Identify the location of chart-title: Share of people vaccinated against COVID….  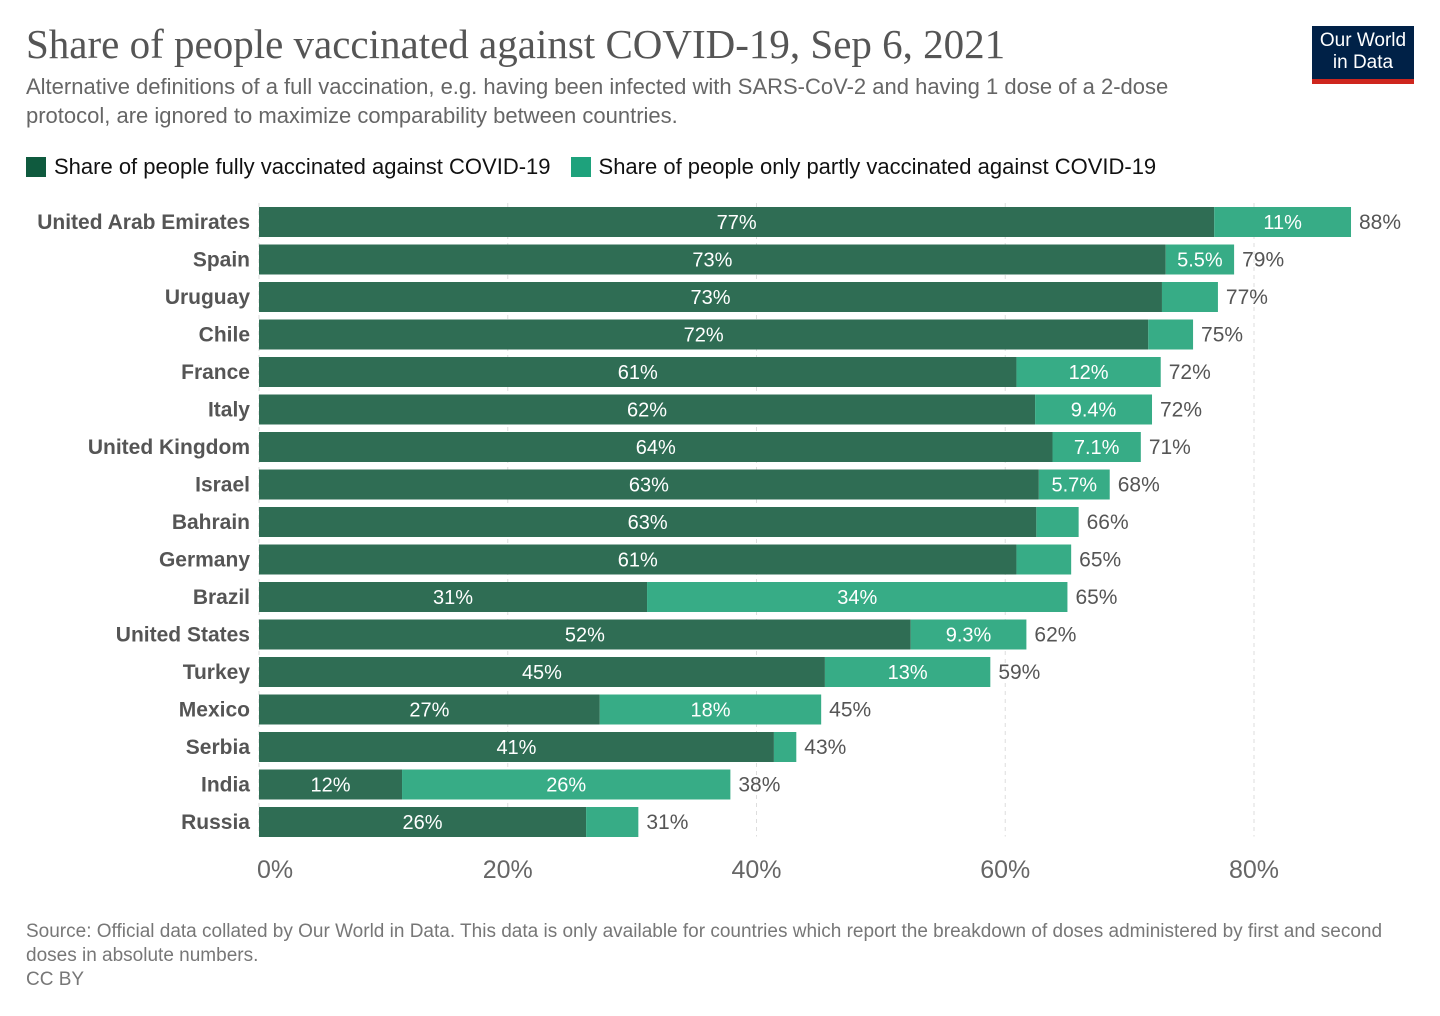
(516, 44).